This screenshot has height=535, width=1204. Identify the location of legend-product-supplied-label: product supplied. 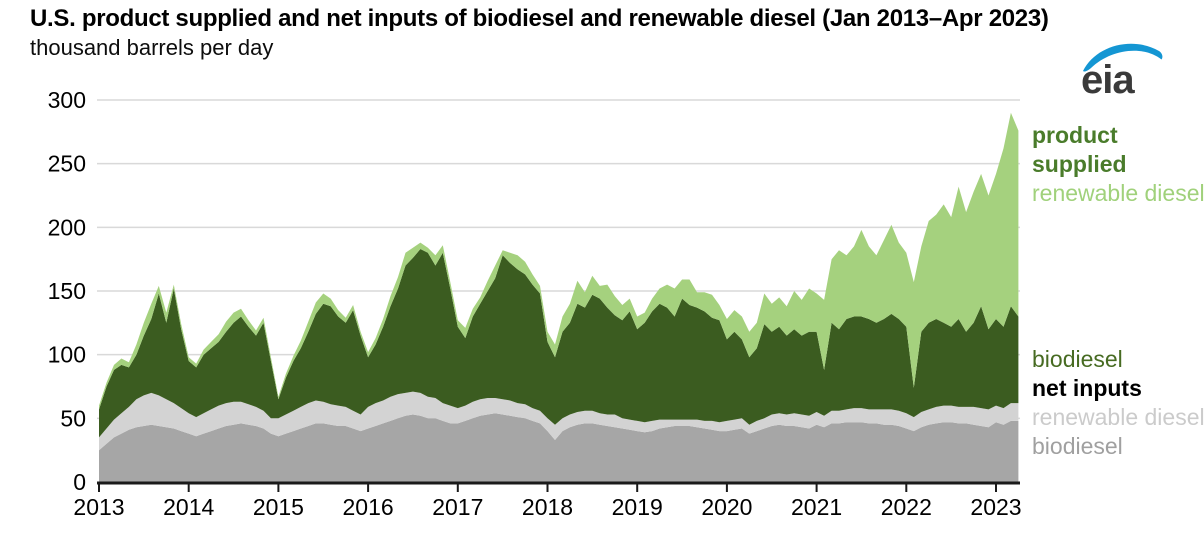
(1079, 149).